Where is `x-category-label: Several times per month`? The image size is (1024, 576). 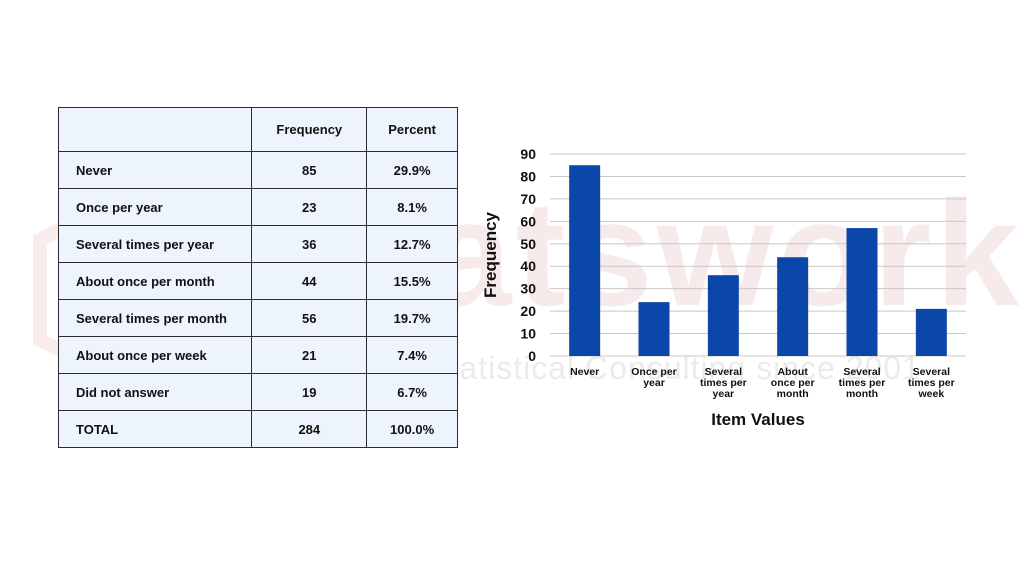
x-category-label: Several times per month is located at coordinates (862, 383).